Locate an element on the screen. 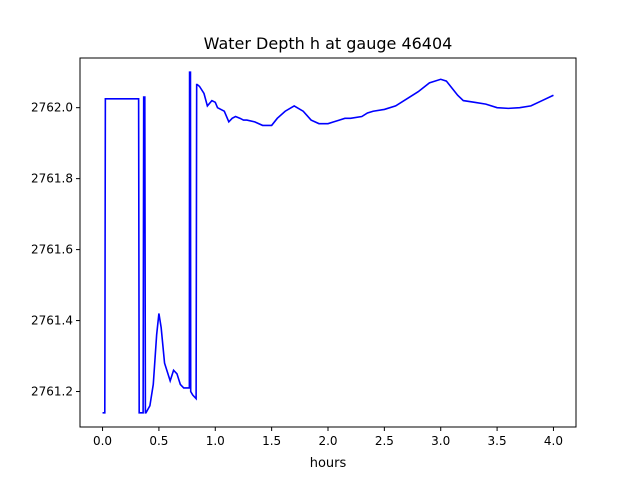 The height and width of the screenshot is (480, 640). x-tick-label: 3.5 is located at coordinates (497, 441).